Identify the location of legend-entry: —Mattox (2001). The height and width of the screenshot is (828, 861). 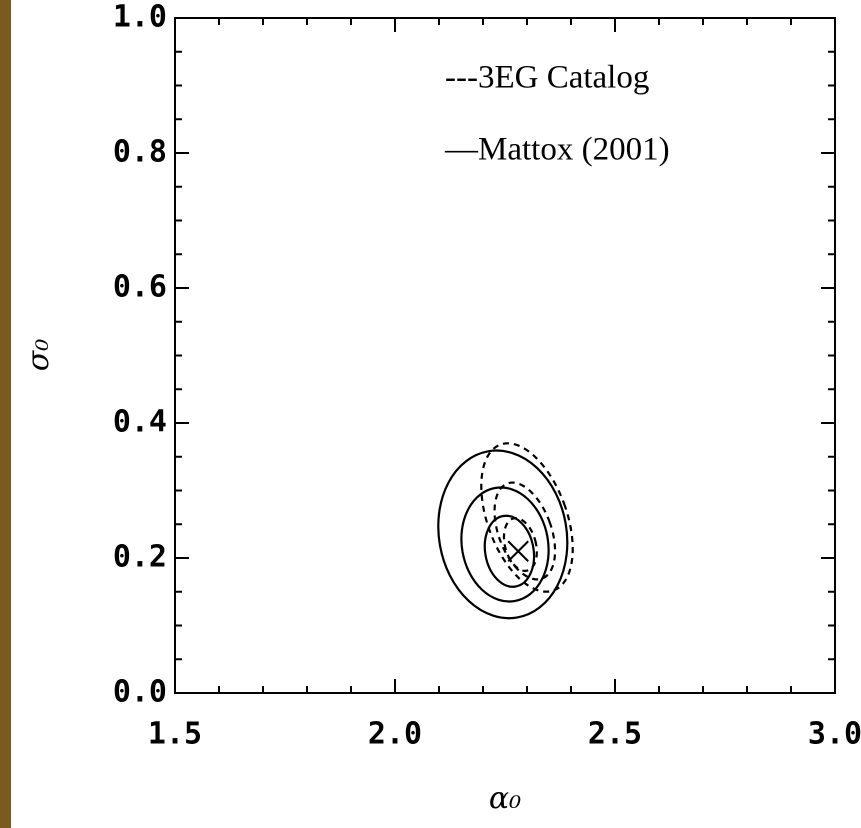
(557, 150).